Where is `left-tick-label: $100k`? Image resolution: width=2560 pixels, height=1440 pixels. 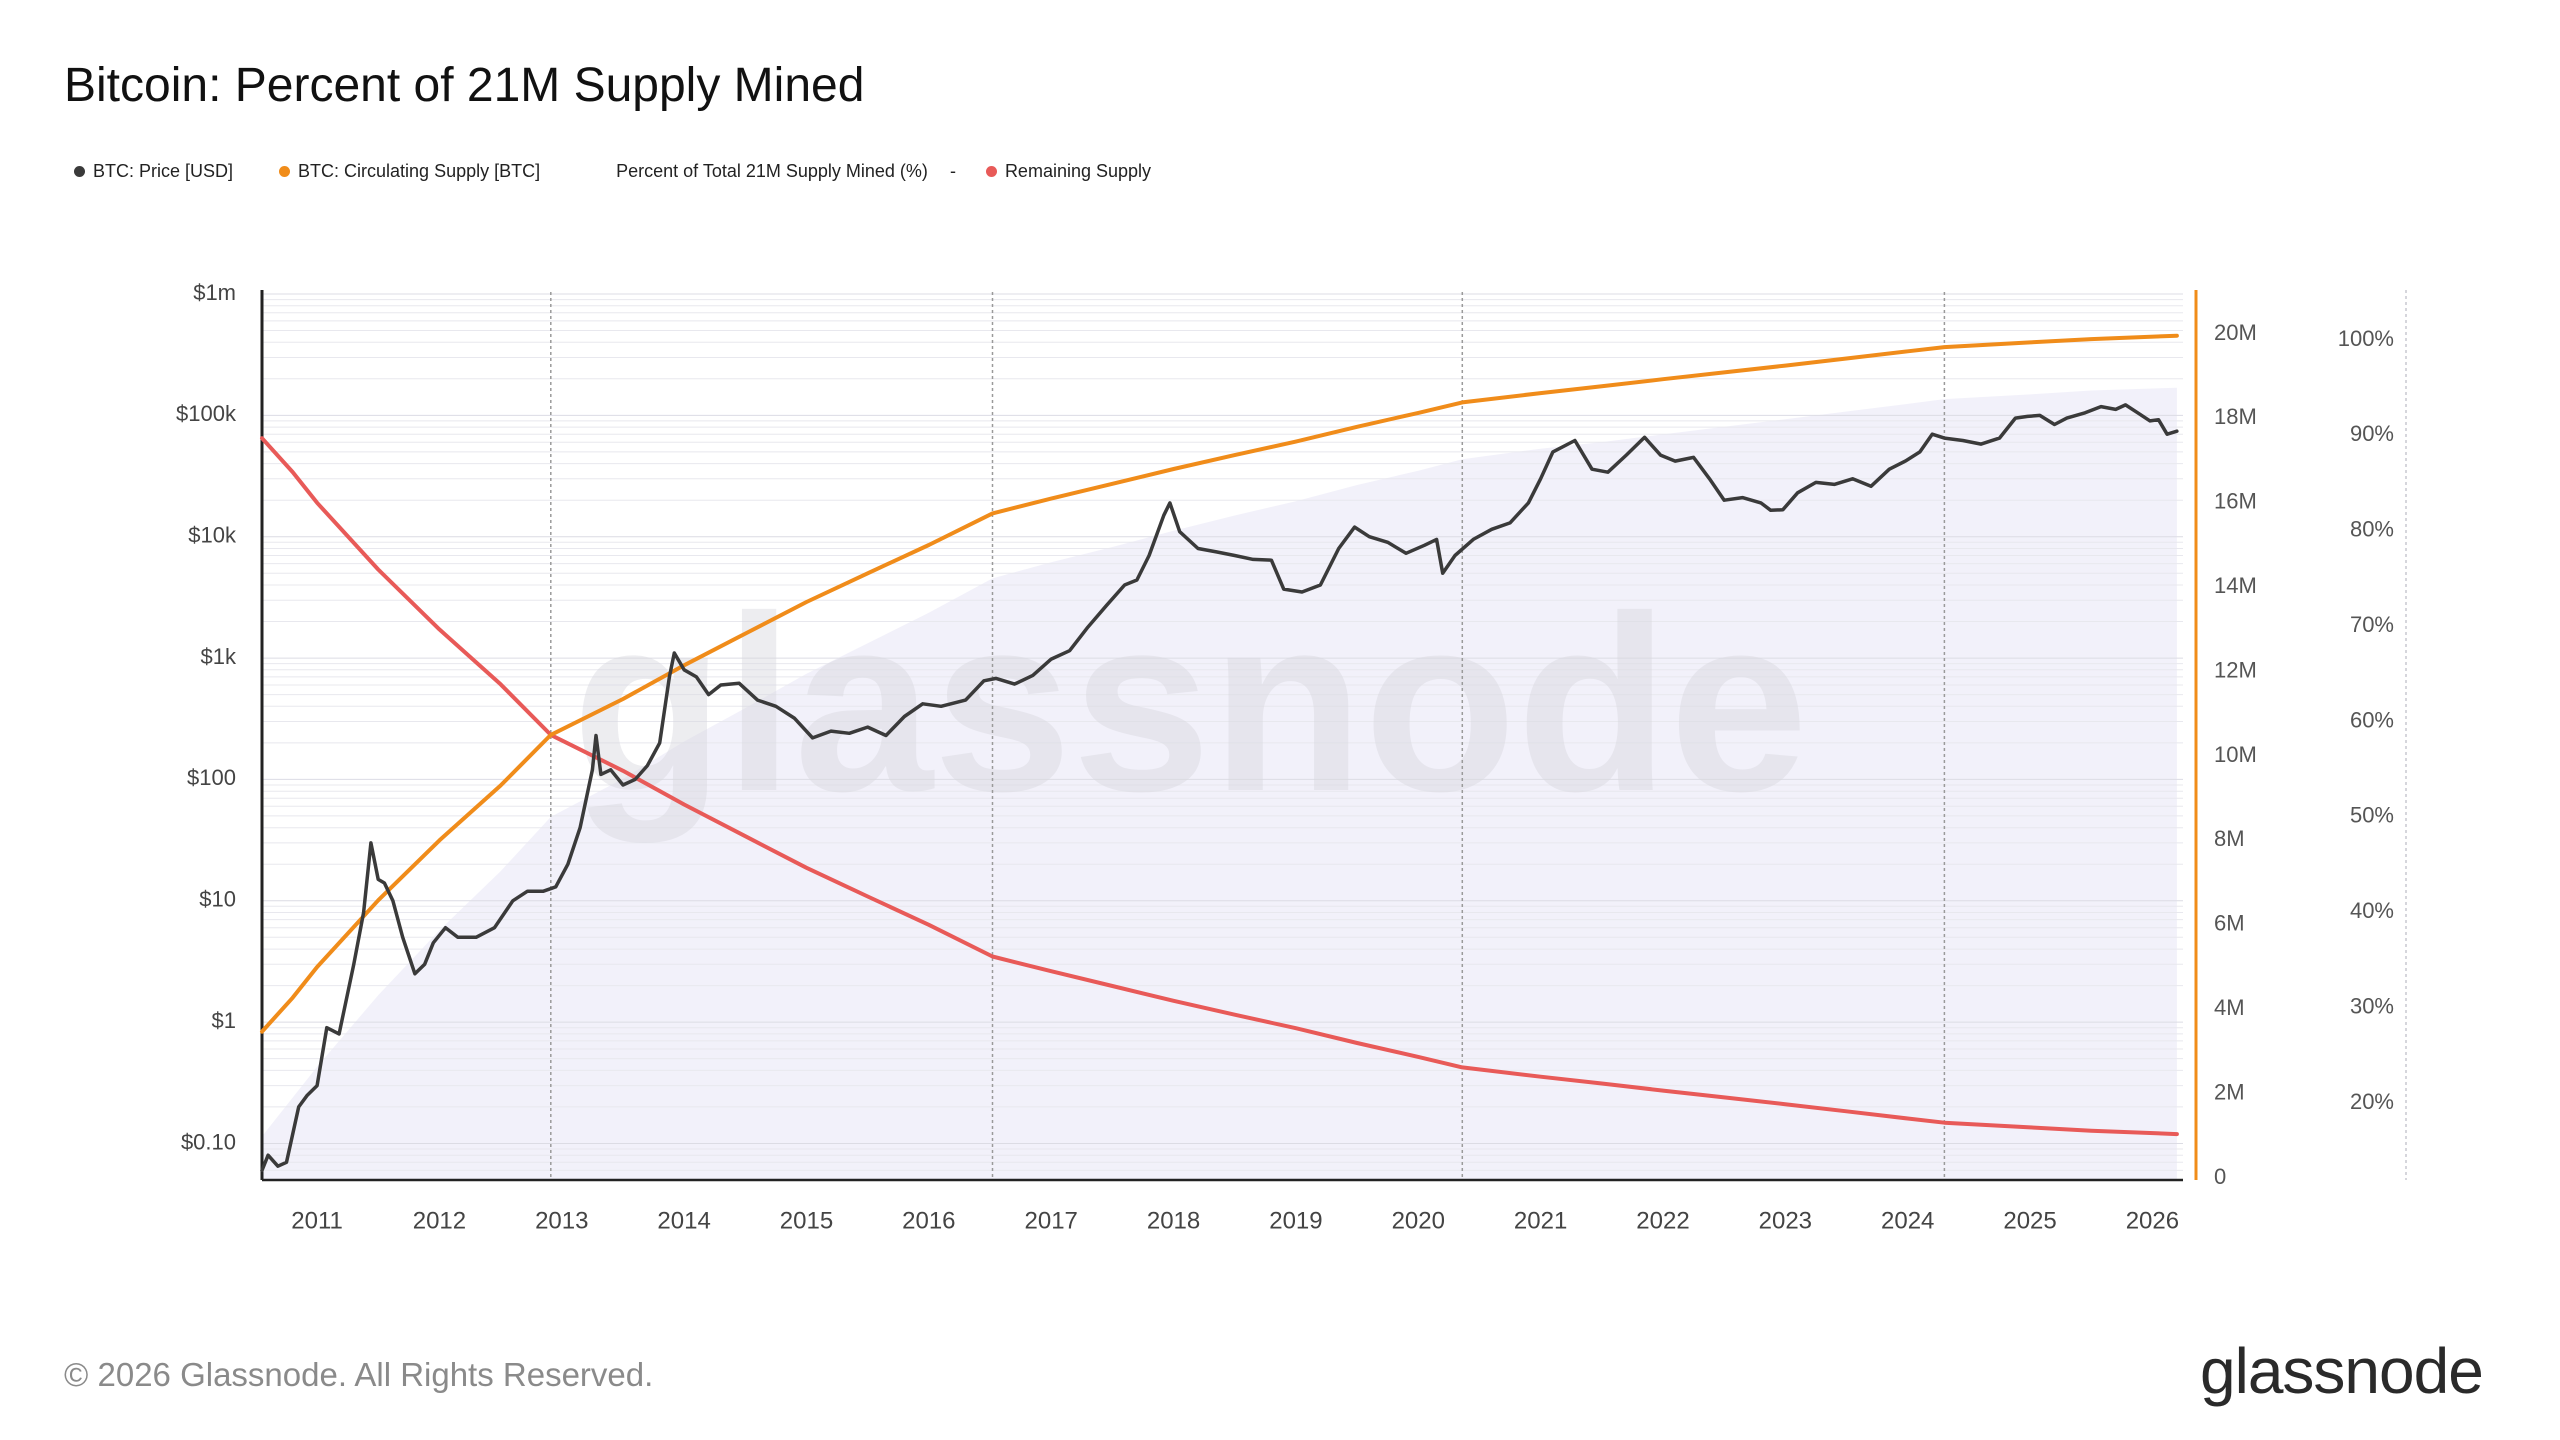
left-tick-label: $100k is located at coordinates (206, 413).